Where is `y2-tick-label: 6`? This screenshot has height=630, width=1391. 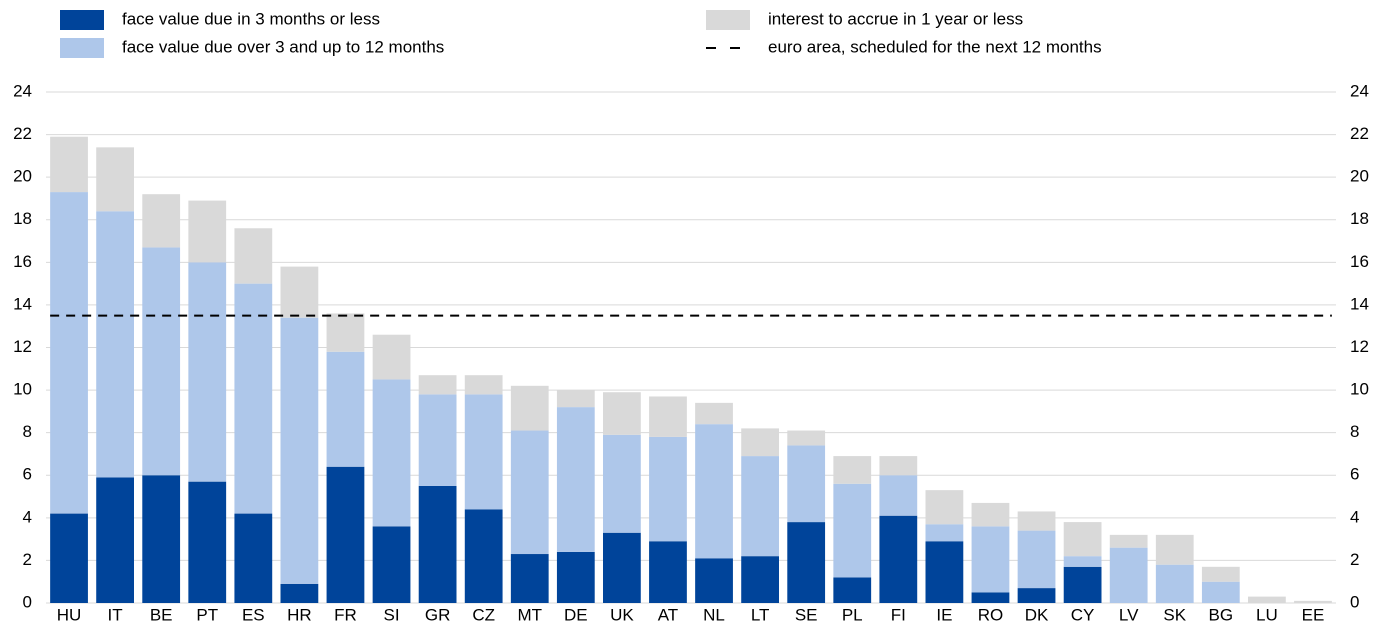 y2-tick-label: 6 is located at coordinates (1354, 474).